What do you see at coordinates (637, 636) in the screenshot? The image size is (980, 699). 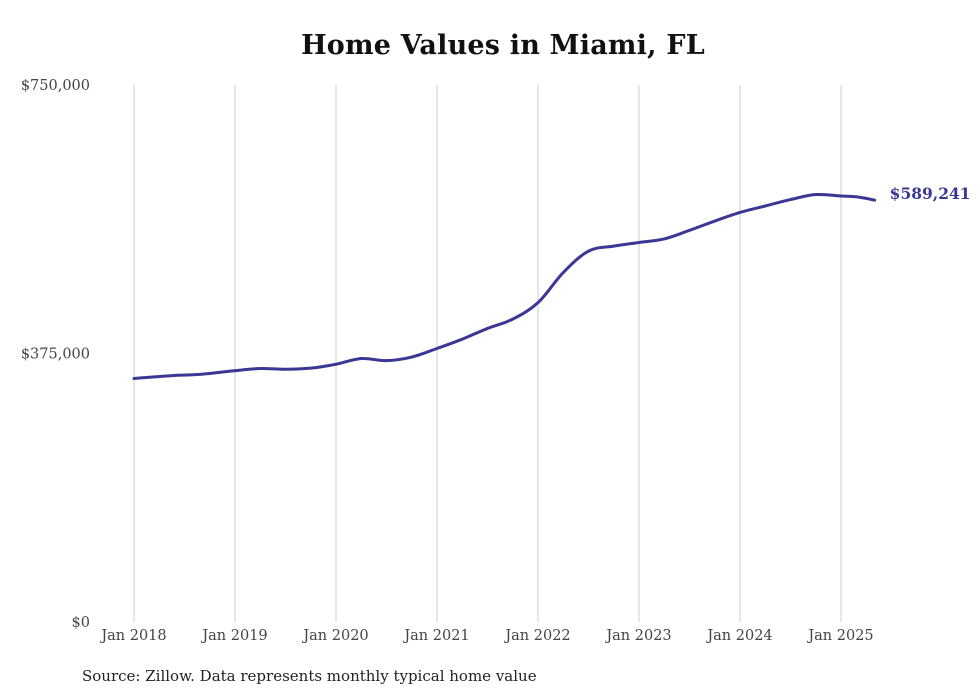 I see `x-tick-label: Jan 2023` at bounding box center [637, 636].